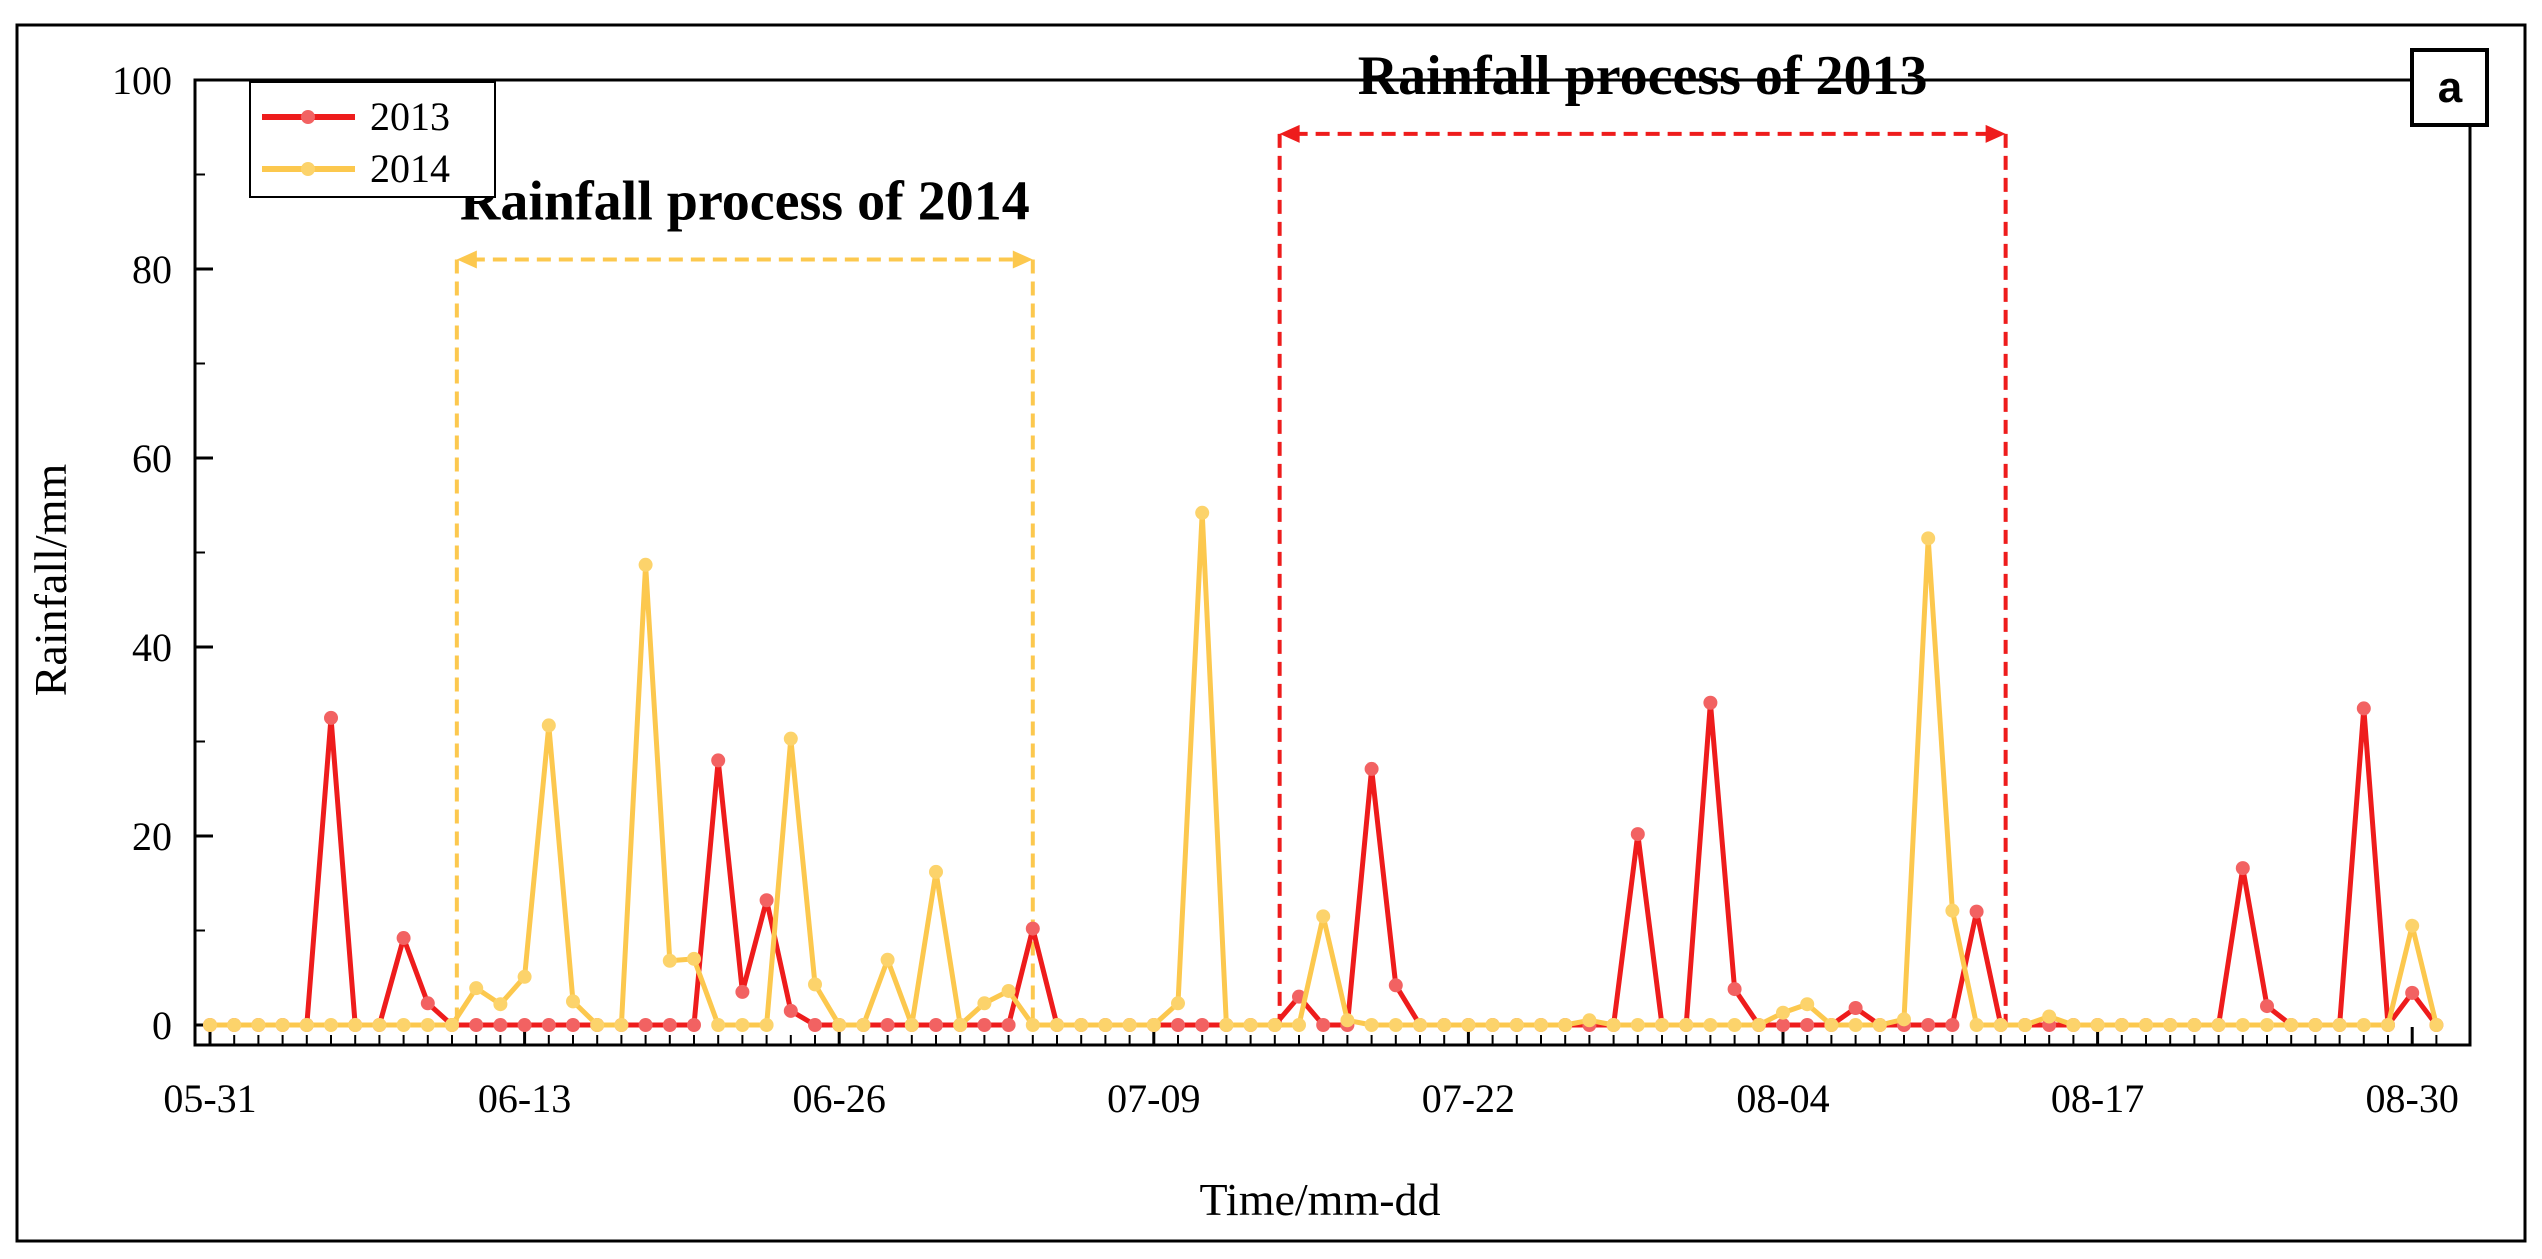 The image size is (2542, 1259). I want to click on x-tick-label: 08-30, so click(2412, 1098).